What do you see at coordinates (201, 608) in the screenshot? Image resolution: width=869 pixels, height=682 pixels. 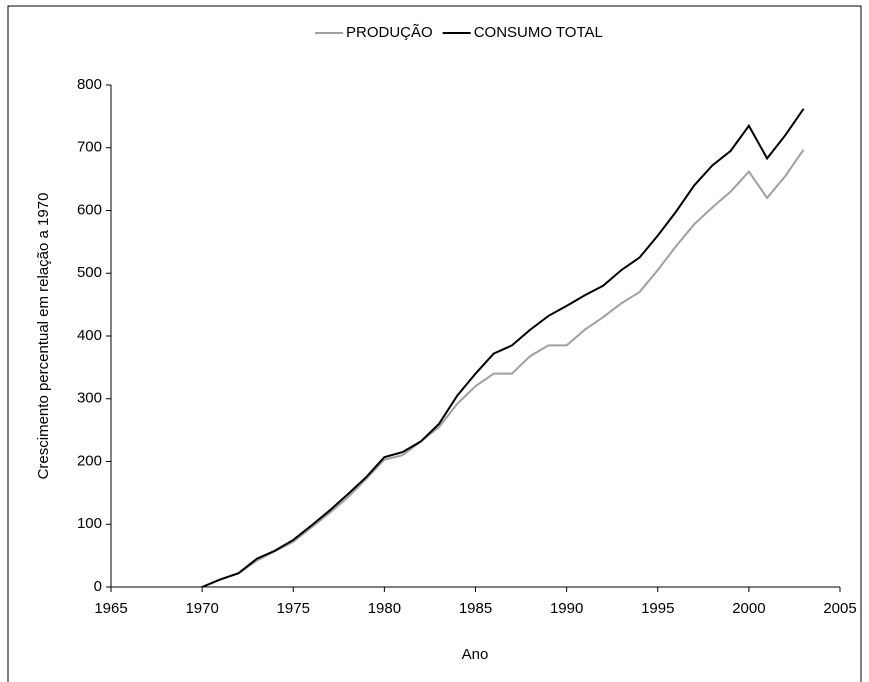 I see `x-tick-label: 1970` at bounding box center [201, 608].